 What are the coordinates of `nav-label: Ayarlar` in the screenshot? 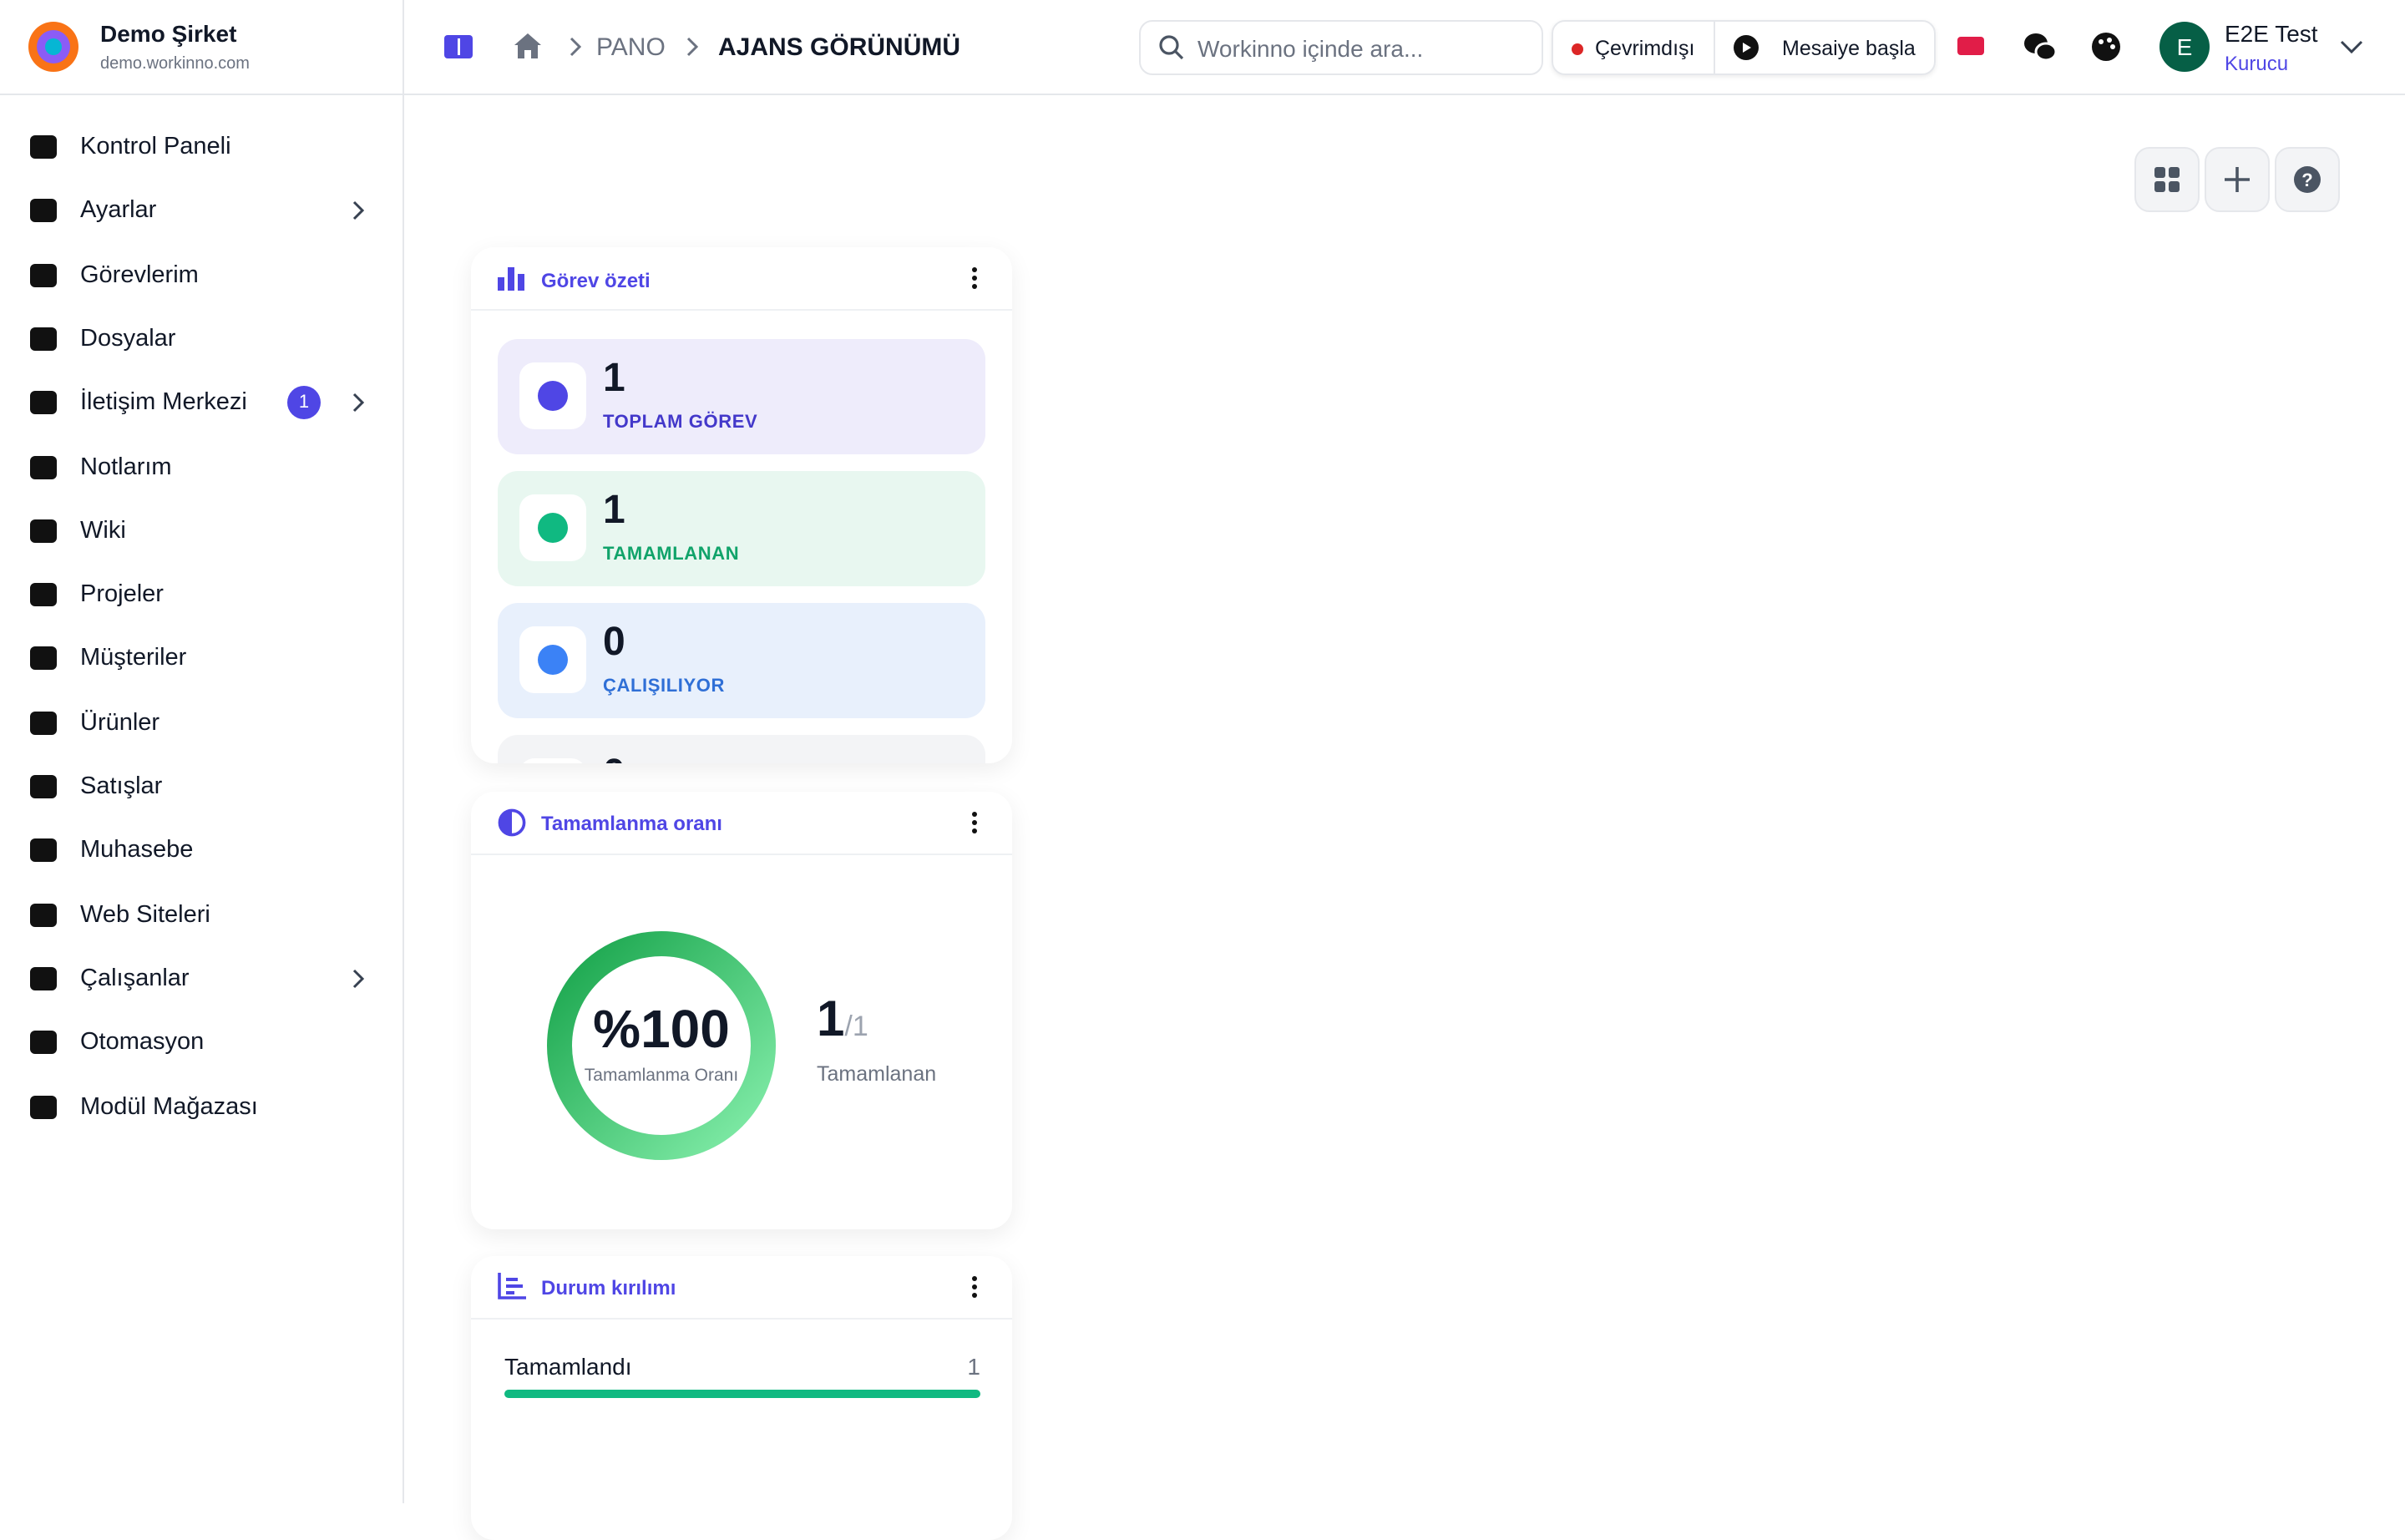 It's located at (118, 211).